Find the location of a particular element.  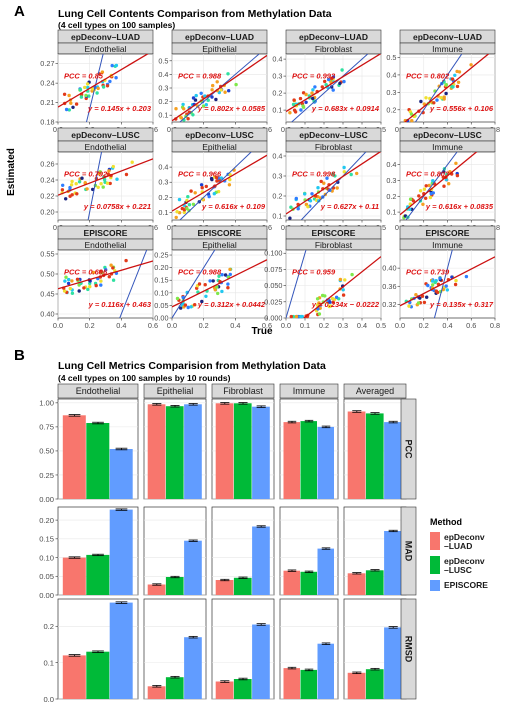

y-tick-label: 0.21 is located at coordinates (47, 102).